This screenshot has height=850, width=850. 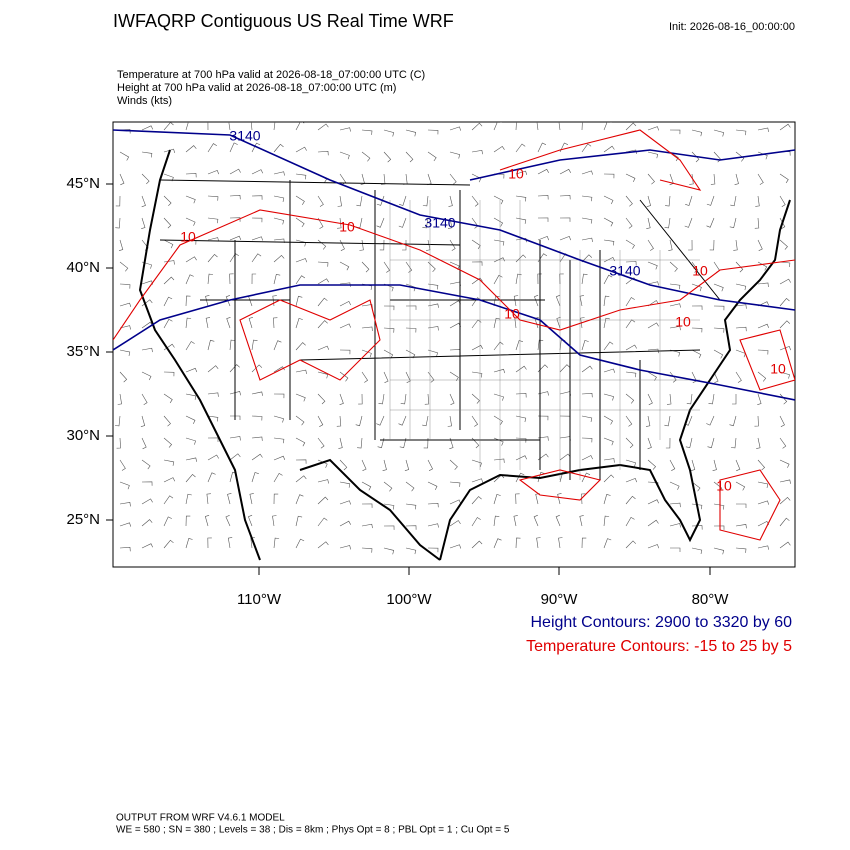 I want to click on height-contour-label: 3140, so click(x=439, y=223).